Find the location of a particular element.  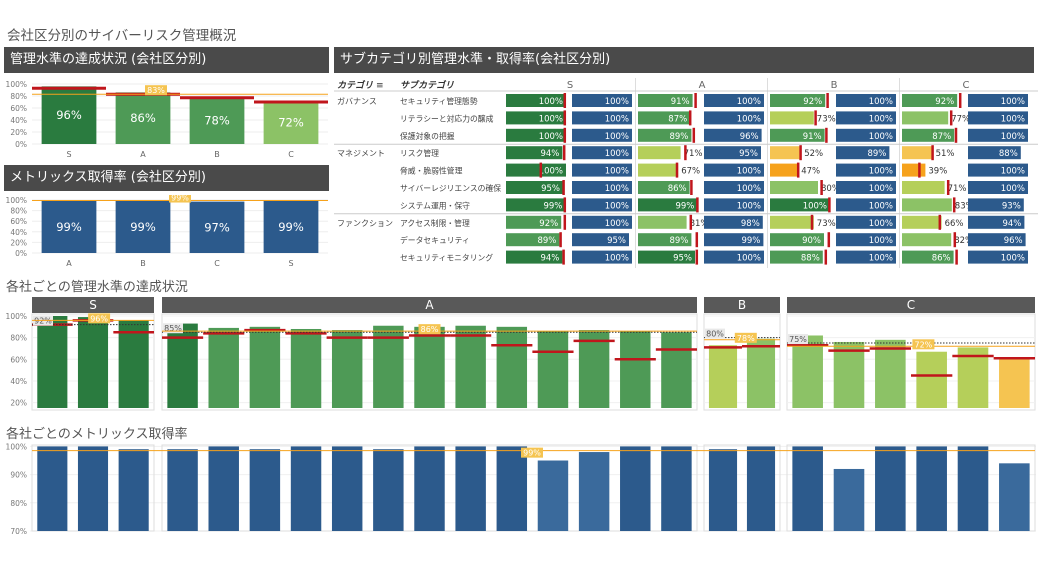

subcategory-label: データセキュリティ is located at coordinates (435, 240).